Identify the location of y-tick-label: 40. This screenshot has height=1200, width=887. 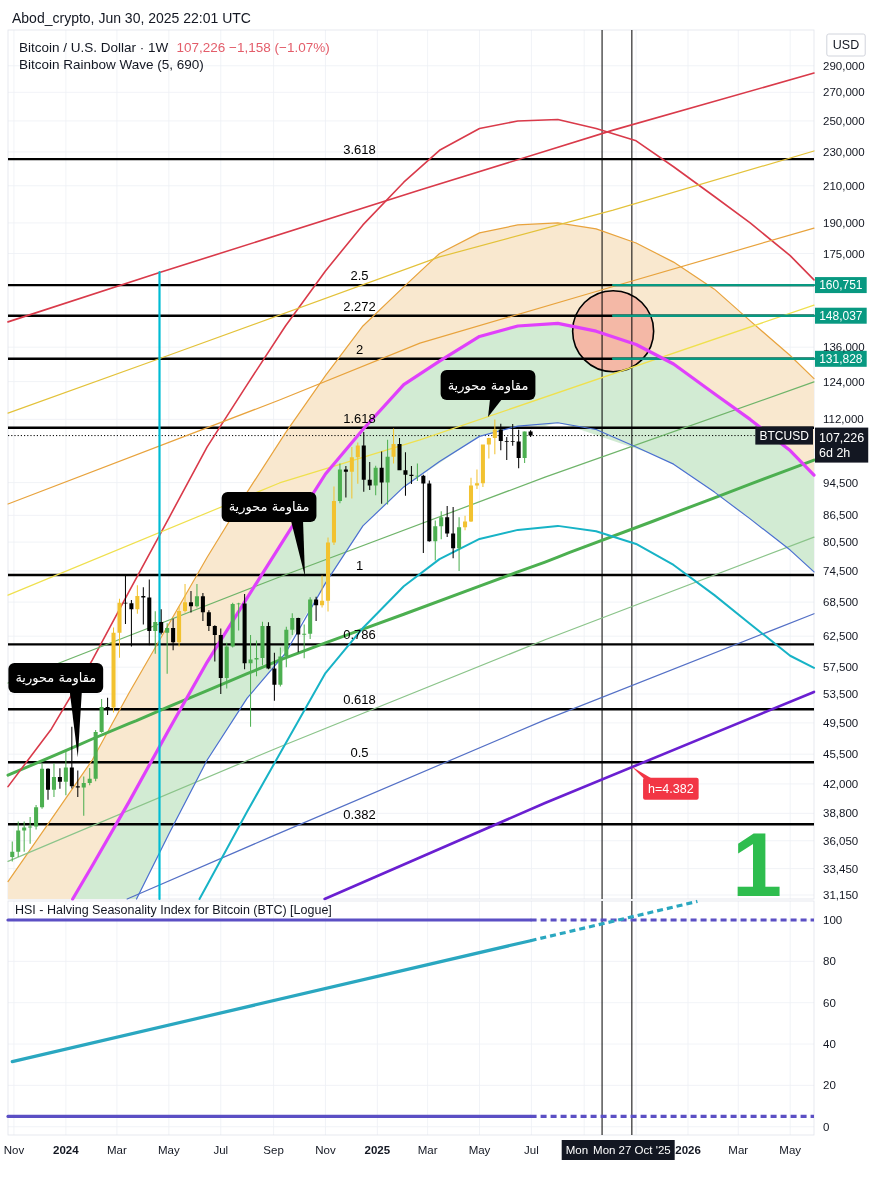
(829, 1044).